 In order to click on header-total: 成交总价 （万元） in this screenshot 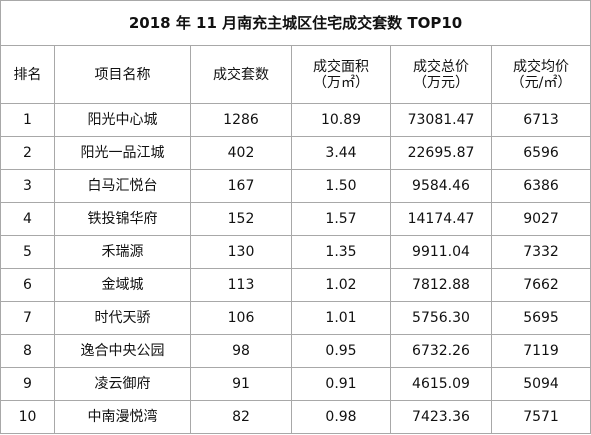, I will do `click(441, 74)`.